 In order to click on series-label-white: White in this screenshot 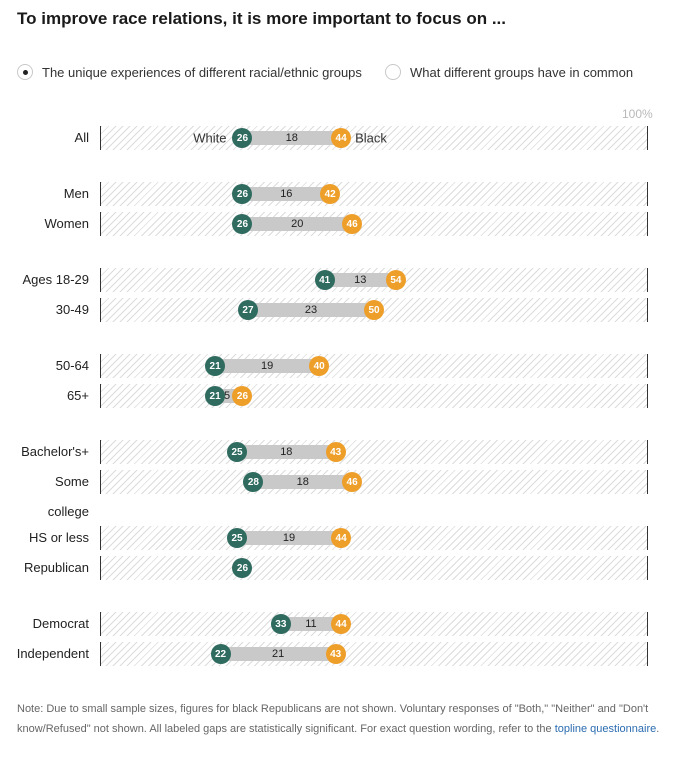, I will do `click(210, 138)`.